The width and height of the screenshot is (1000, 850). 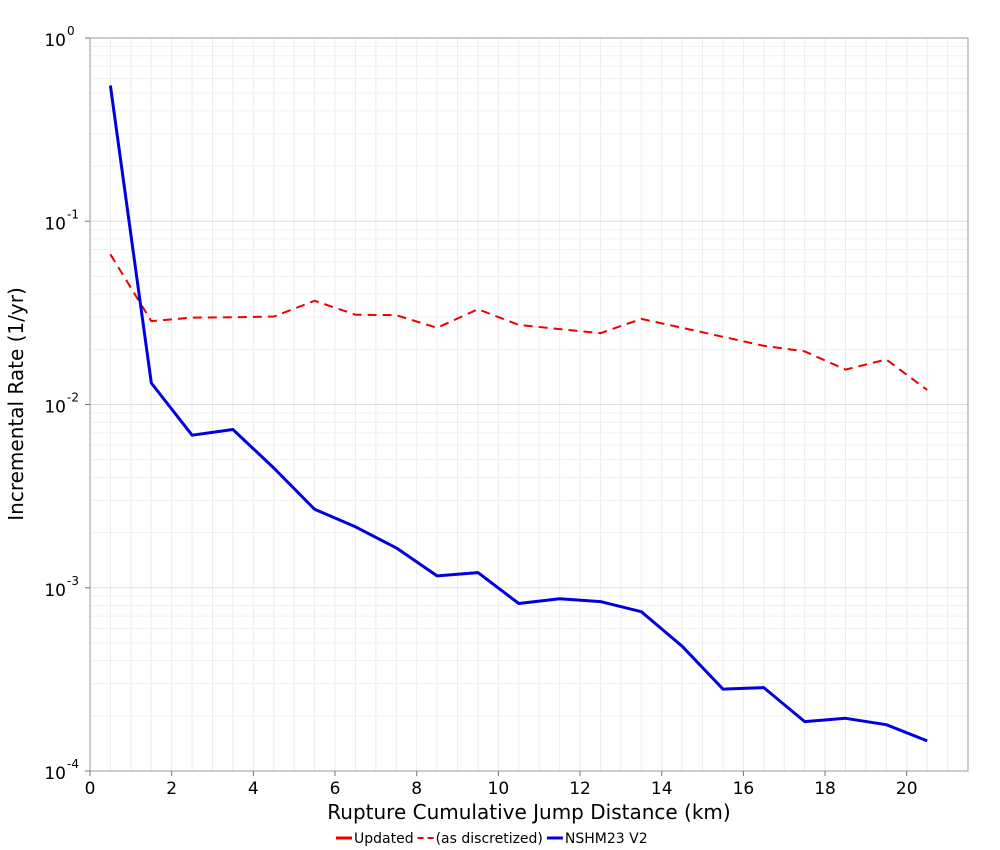 What do you see at coordinates (580, 789) in the screenshot?
I see `x-tick-label: 12` at bounding box center [580, 789].